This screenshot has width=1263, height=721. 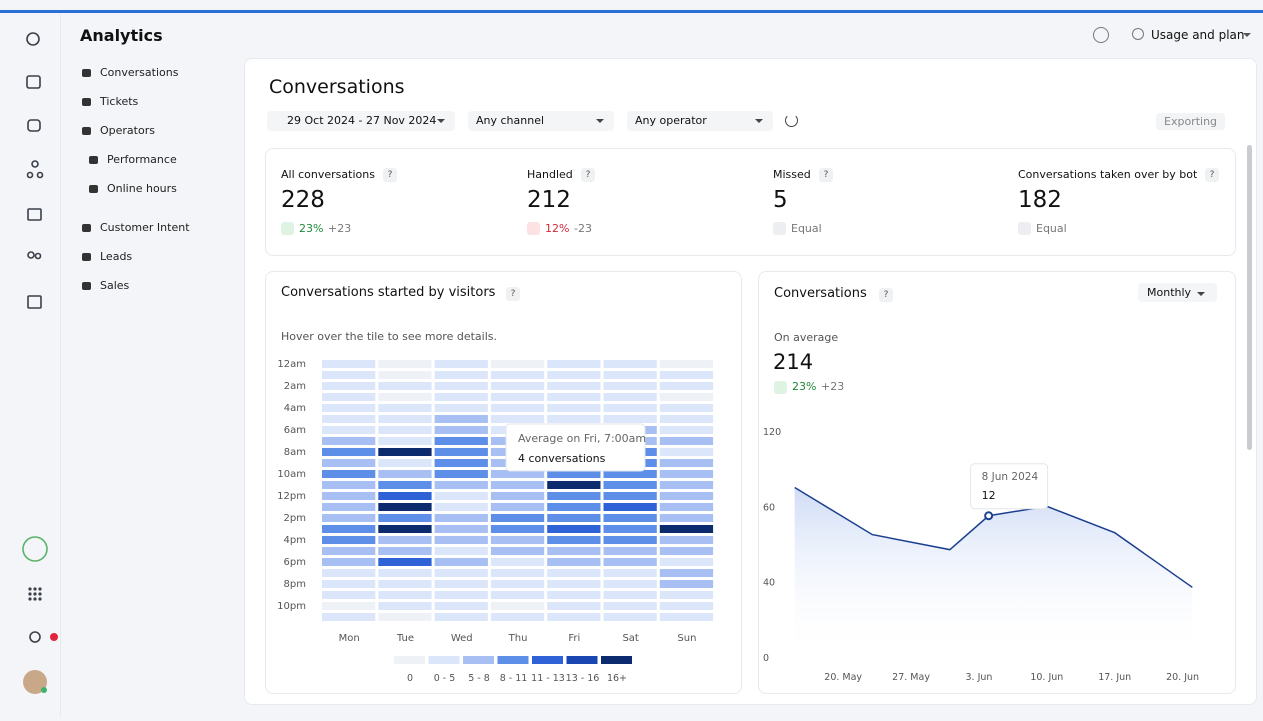 What do you see at coordinates (993, 572) in the screenshot?
I see `area` at bounding box center [993, 572].